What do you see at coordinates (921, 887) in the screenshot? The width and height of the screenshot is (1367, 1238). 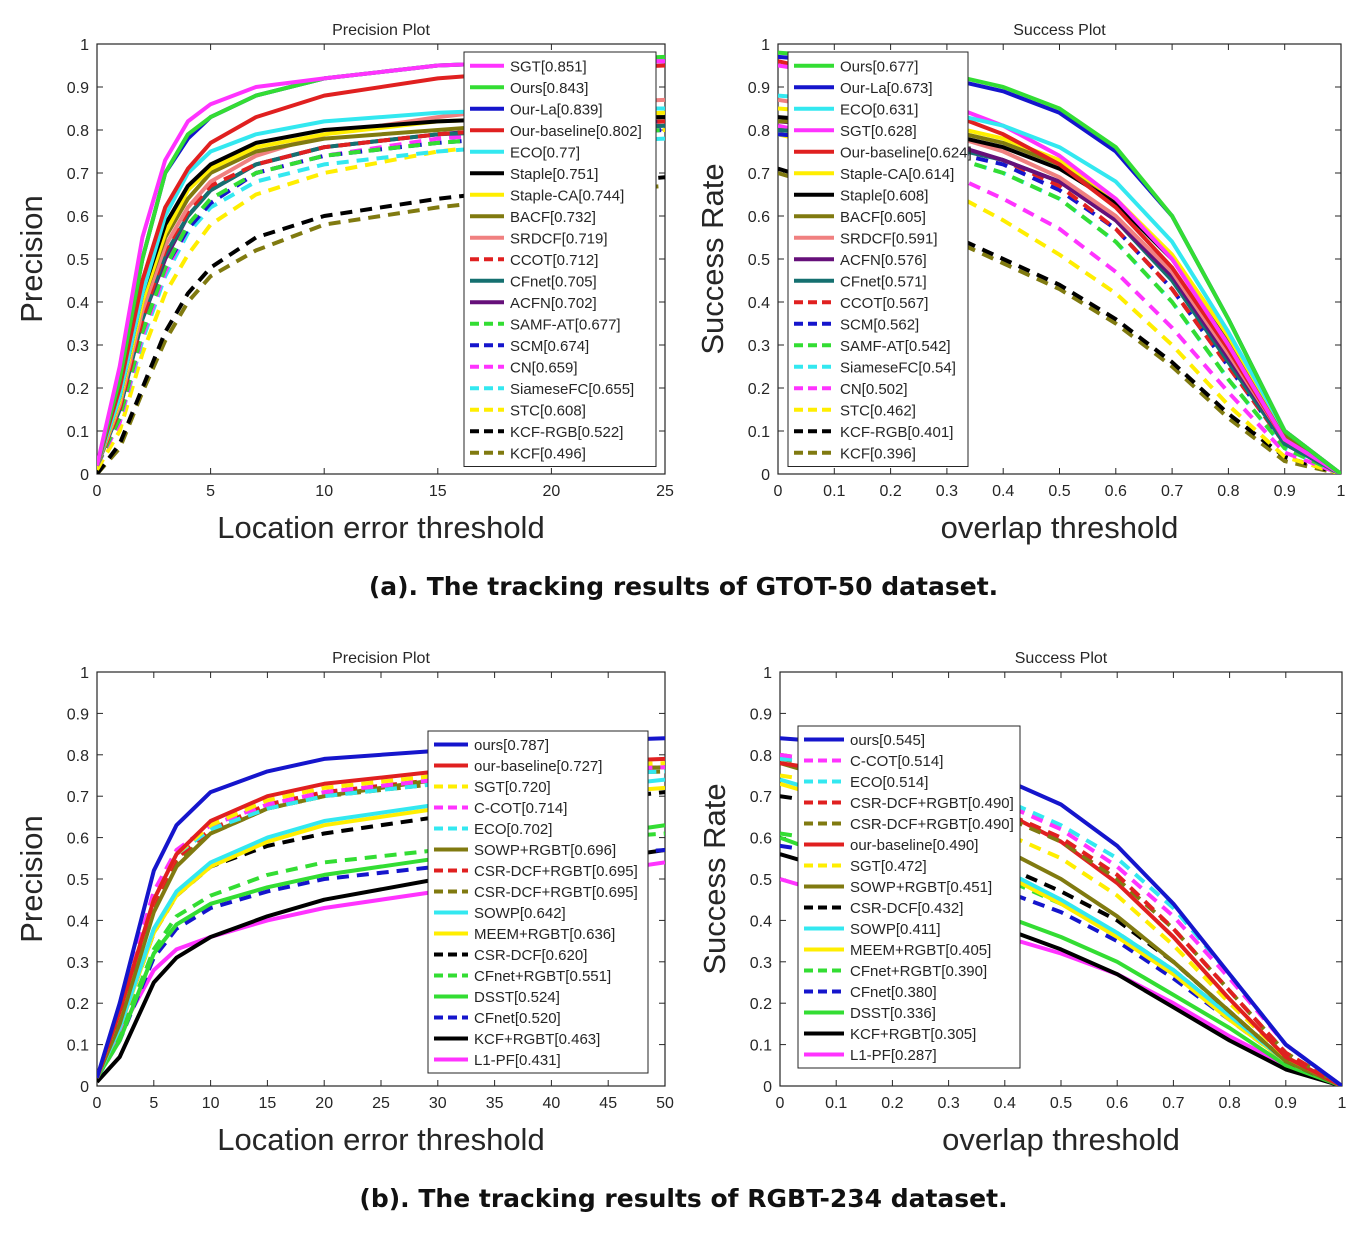 I see `legend-label: SOWP+RGBT[0.451]` at bounding box center [921, 887].